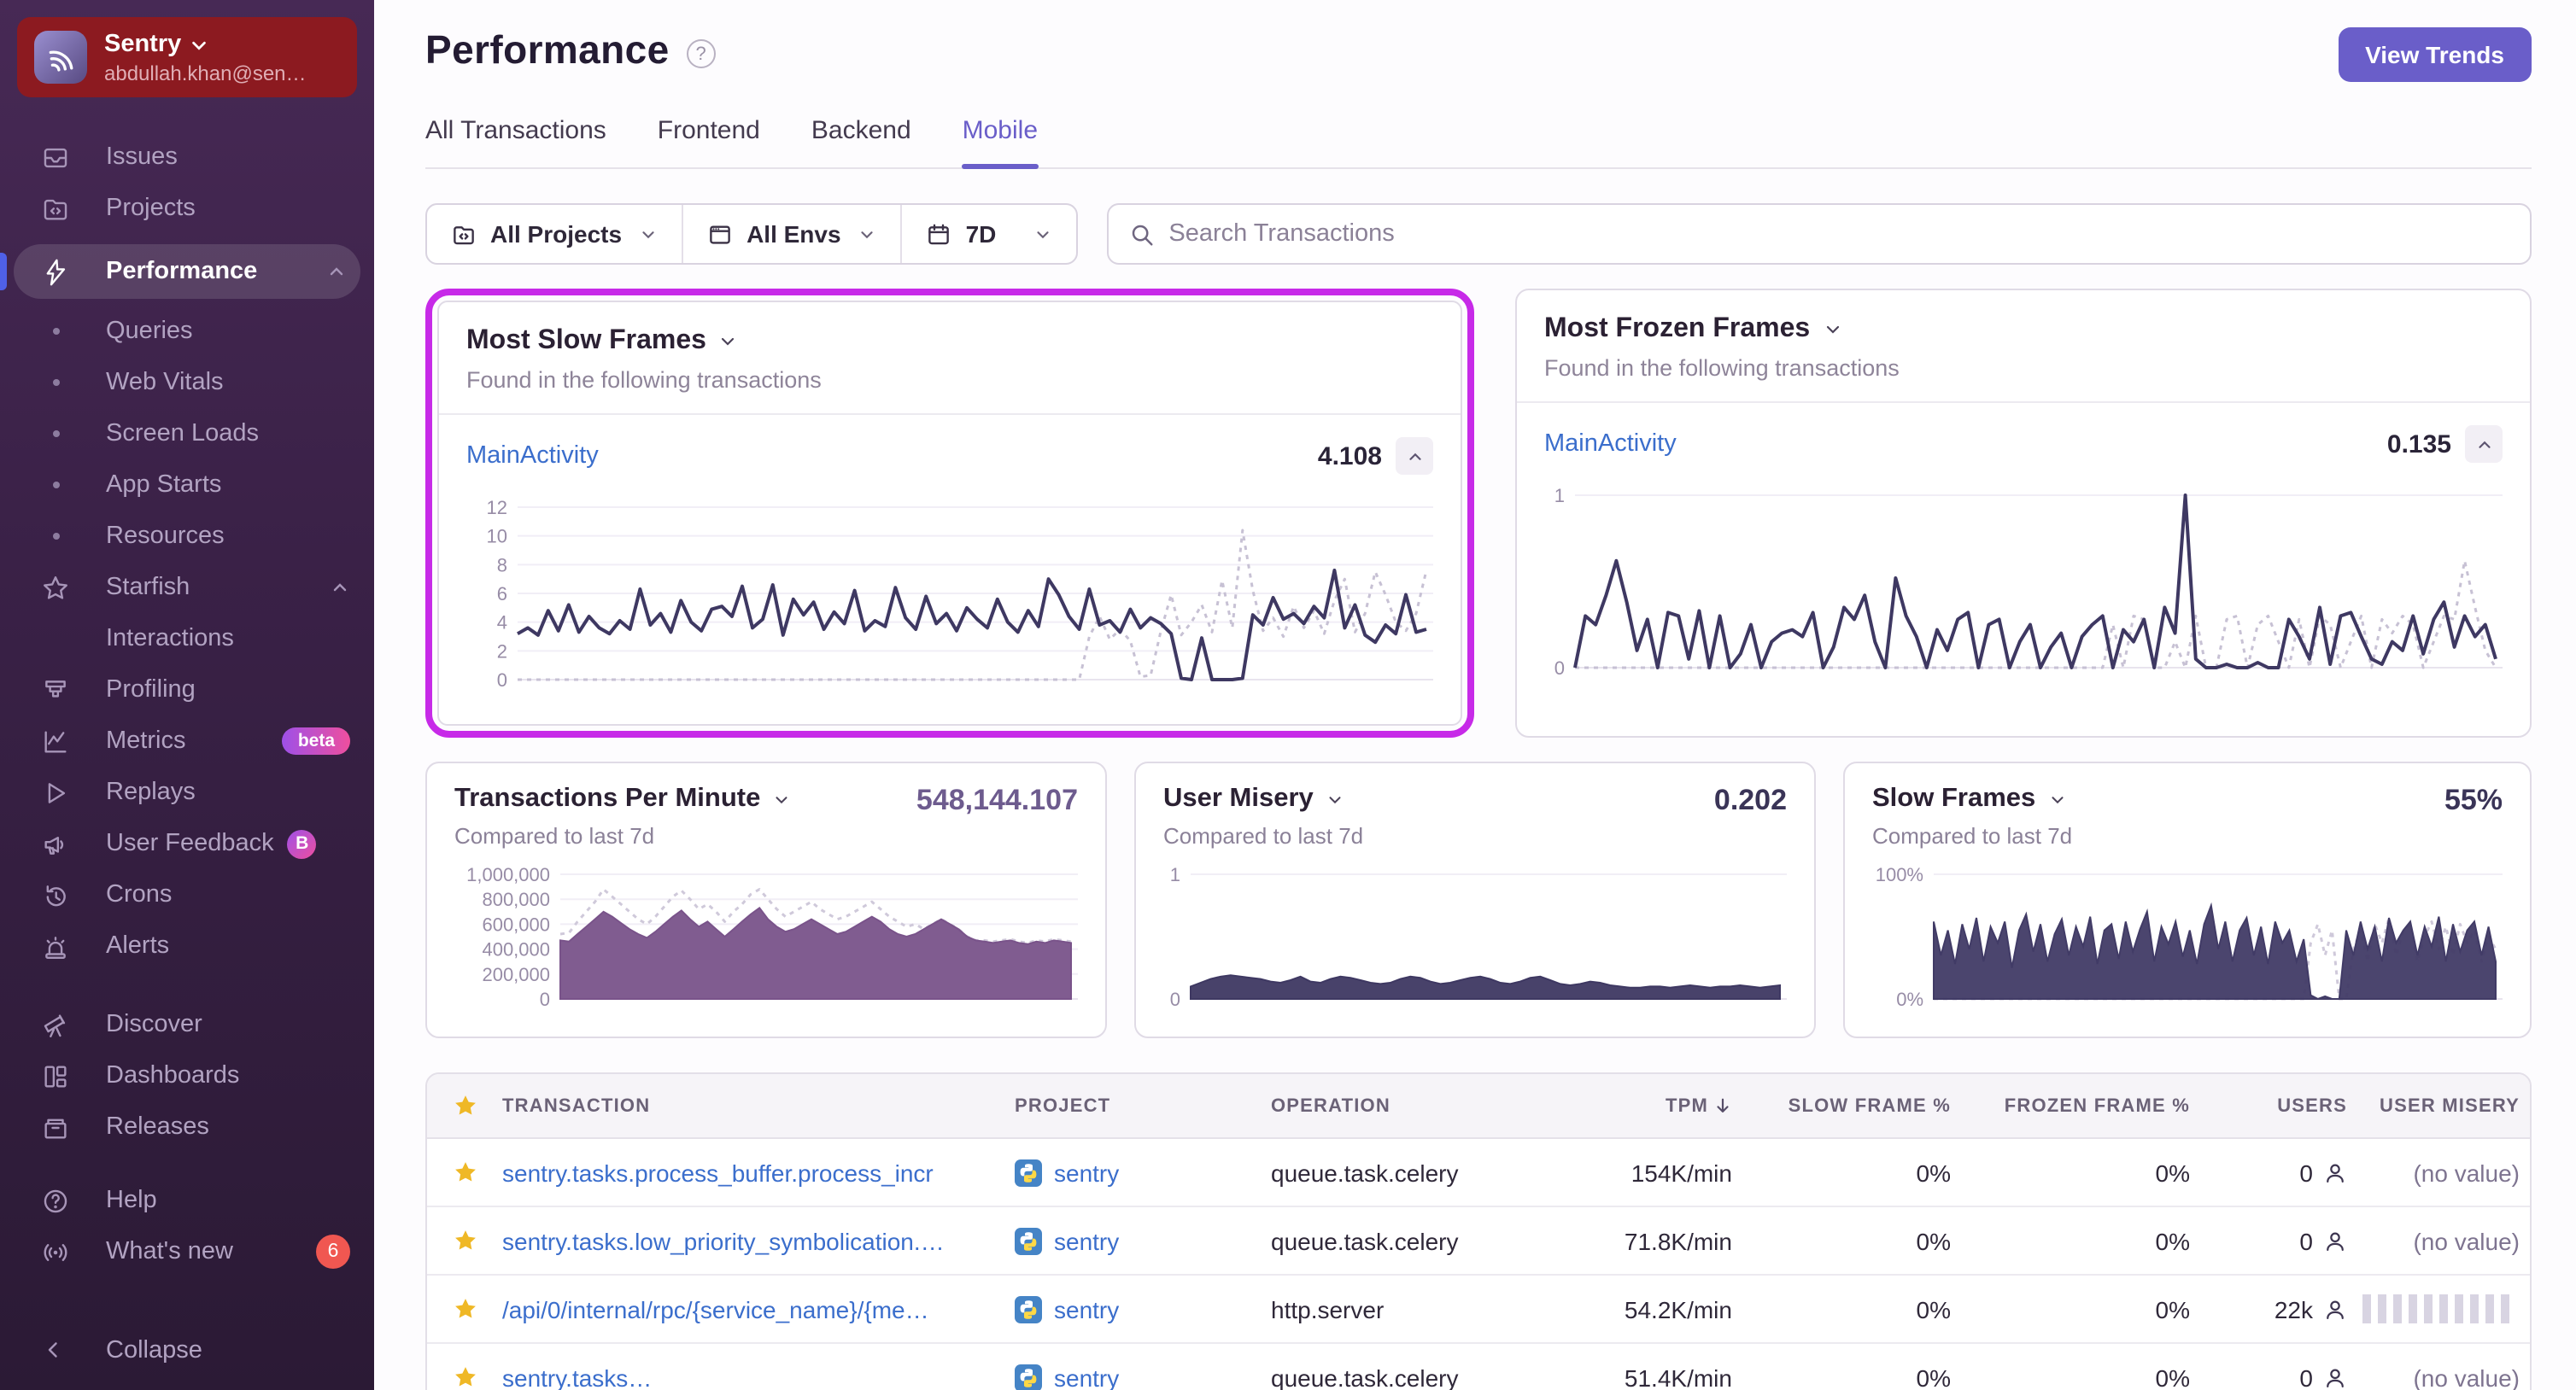 The width and height of the screenshot is (2576, 1390). What do you see at coordinates (187, 1024) in the screenshot?
I see `sidebar-item-discover: Discover` at bounding box center [187, 1024].